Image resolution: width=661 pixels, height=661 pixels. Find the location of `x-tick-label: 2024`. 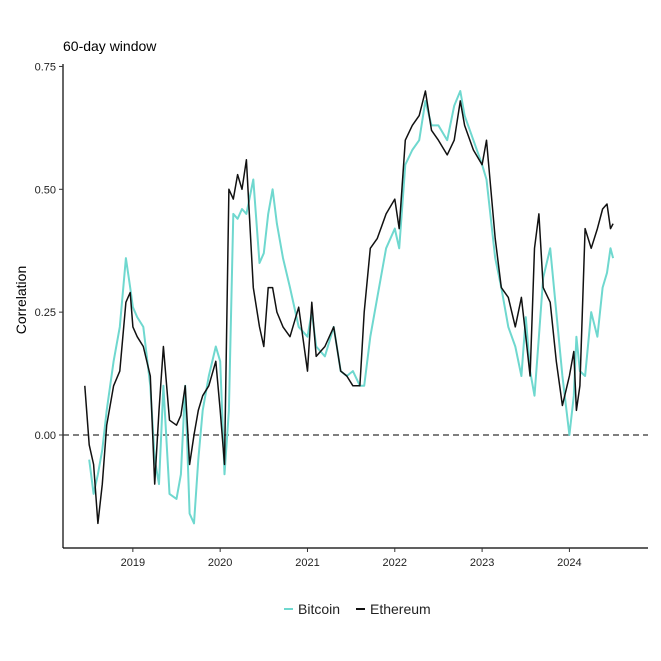

x-tick-label: 2024 is located at coordinates (569, 563).